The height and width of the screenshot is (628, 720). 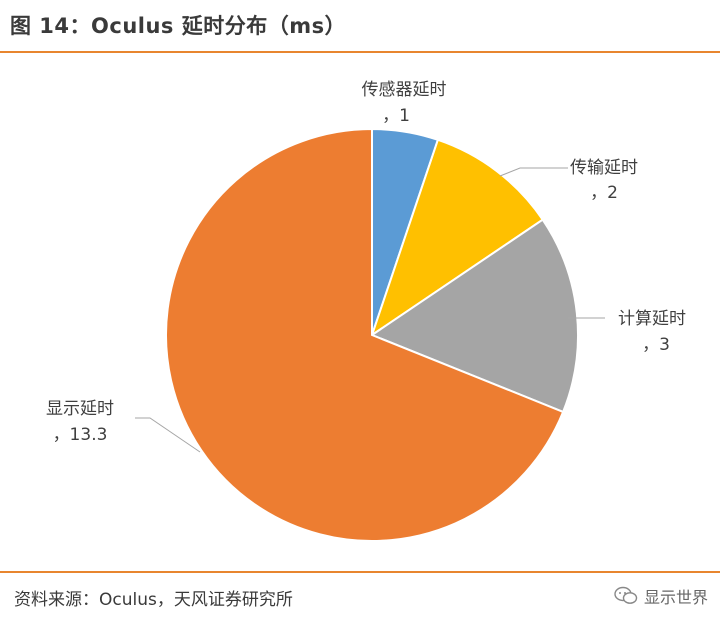 I want to click on chart-title: 图 14：Oculus 延时分布（ms）, so click(x=178, y=26).